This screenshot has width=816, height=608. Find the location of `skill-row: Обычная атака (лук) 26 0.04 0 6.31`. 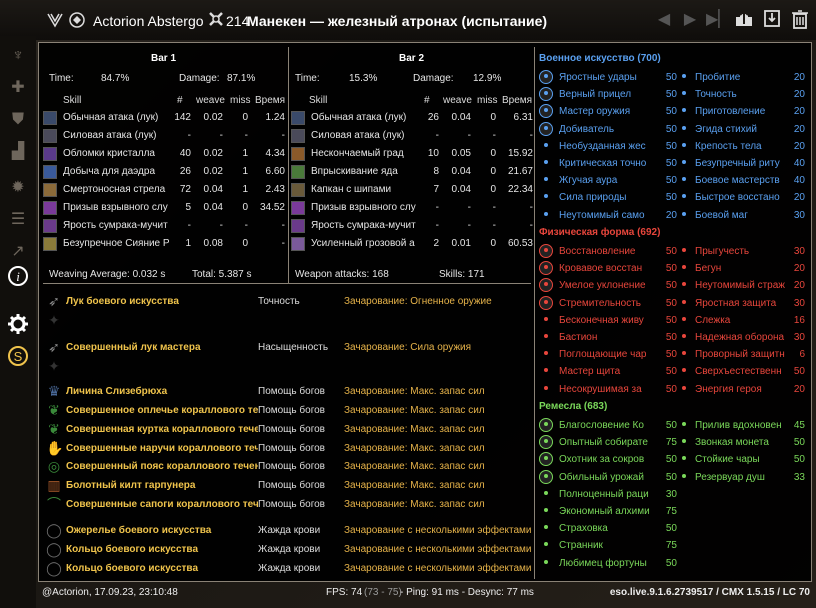

skill-row: Обычная атака (лук) 26 0.04 0 6.31 is located at coordinates (416, 118).